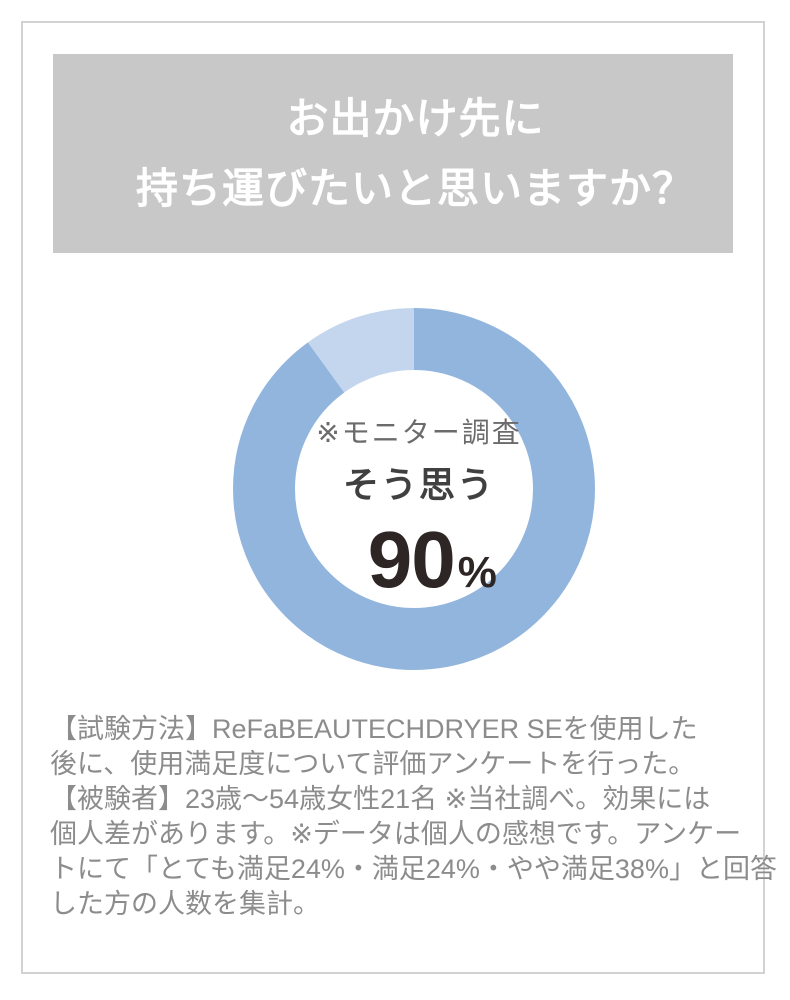  What do you see at coordinates (415, 153) in the screenshot?
I see `survey-question-title: お出かけ先に 持ち運びたいと思いますか？` at bounding box center [415, 153].